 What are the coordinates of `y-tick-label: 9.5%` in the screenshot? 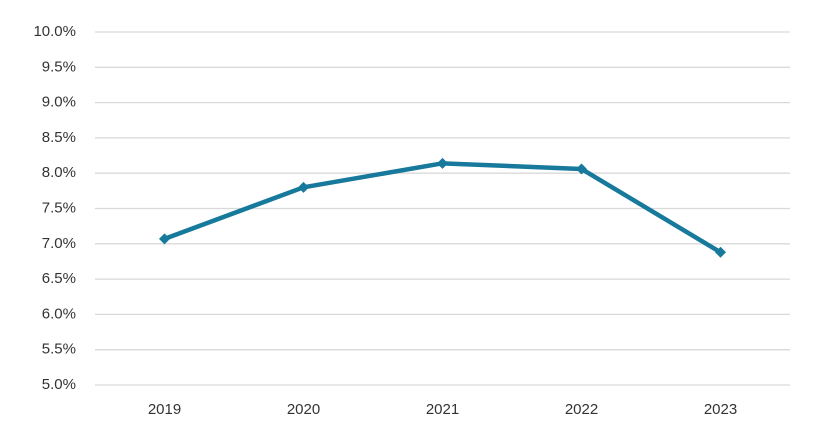 It's located at (59, 66).